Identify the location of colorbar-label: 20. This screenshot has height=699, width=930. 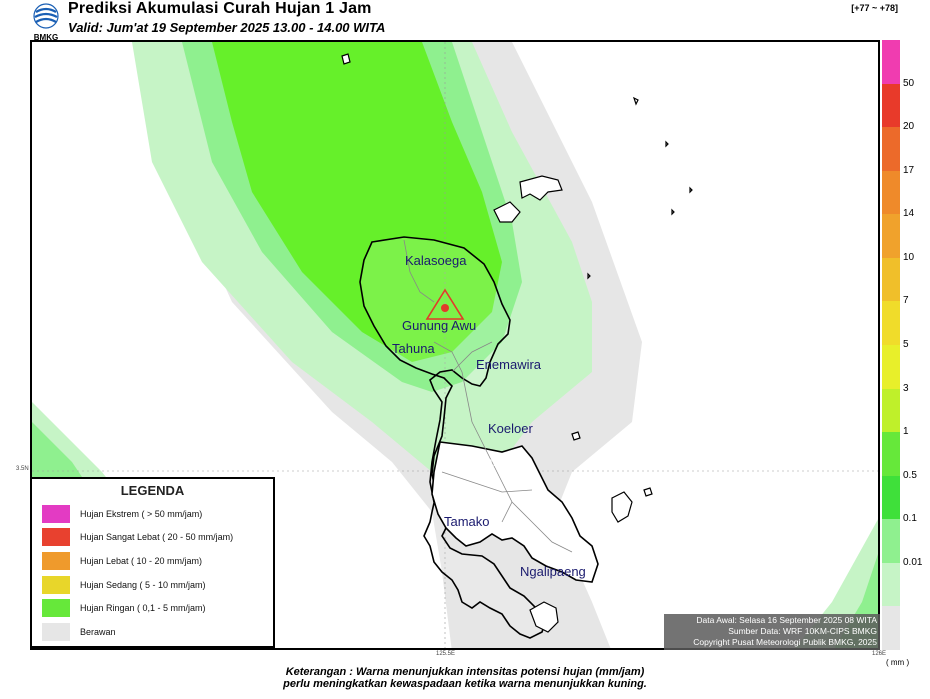
(909, 127).